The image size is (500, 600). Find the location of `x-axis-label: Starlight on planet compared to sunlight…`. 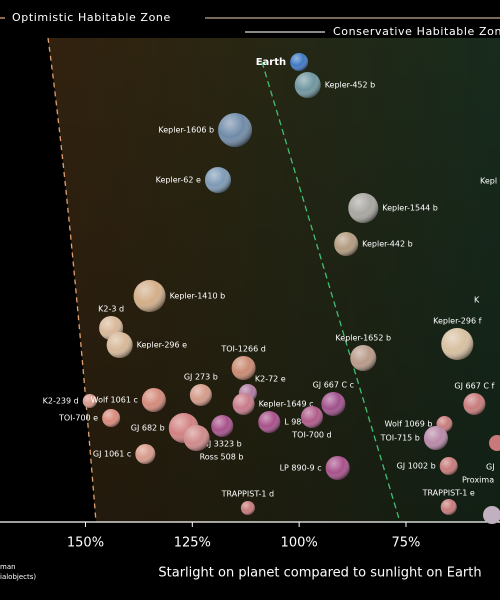

x-axis-label: Starlight on planet compared to sunlight… is located at coordinates (319, 573).